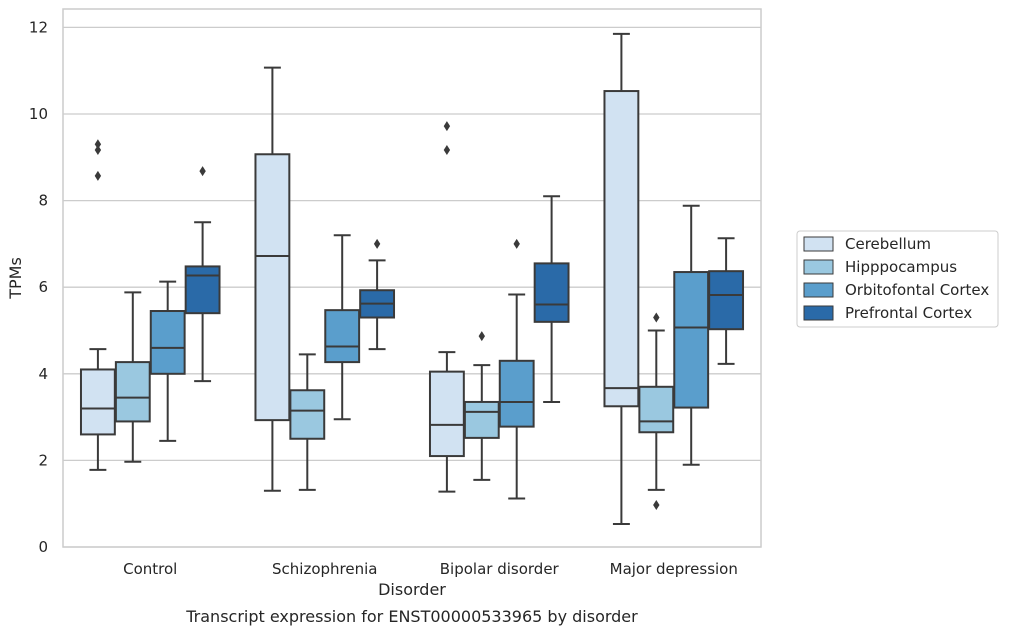  What do you see at coordinates (38, 114) in the screenshot?
I see `y-tick-label: 10` at bounding box center [38, 114].